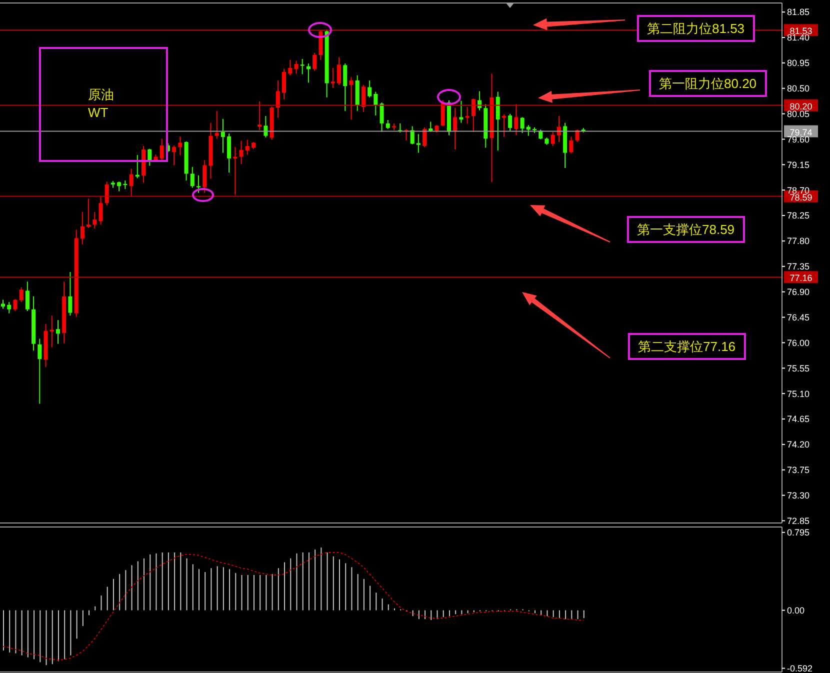 The image size is (830, 673). I want to click on y-tick-label: 80.05, so click(798, 113).